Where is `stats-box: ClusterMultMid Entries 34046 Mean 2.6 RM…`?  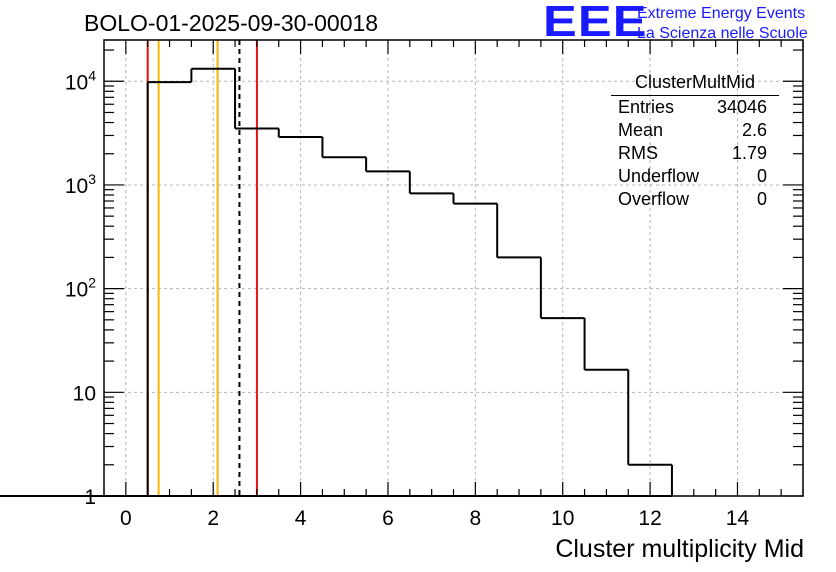
stats-box: ClusterMultMid Entries 34046 Mean 2.6 RM… is located at coordinates (694, 141).